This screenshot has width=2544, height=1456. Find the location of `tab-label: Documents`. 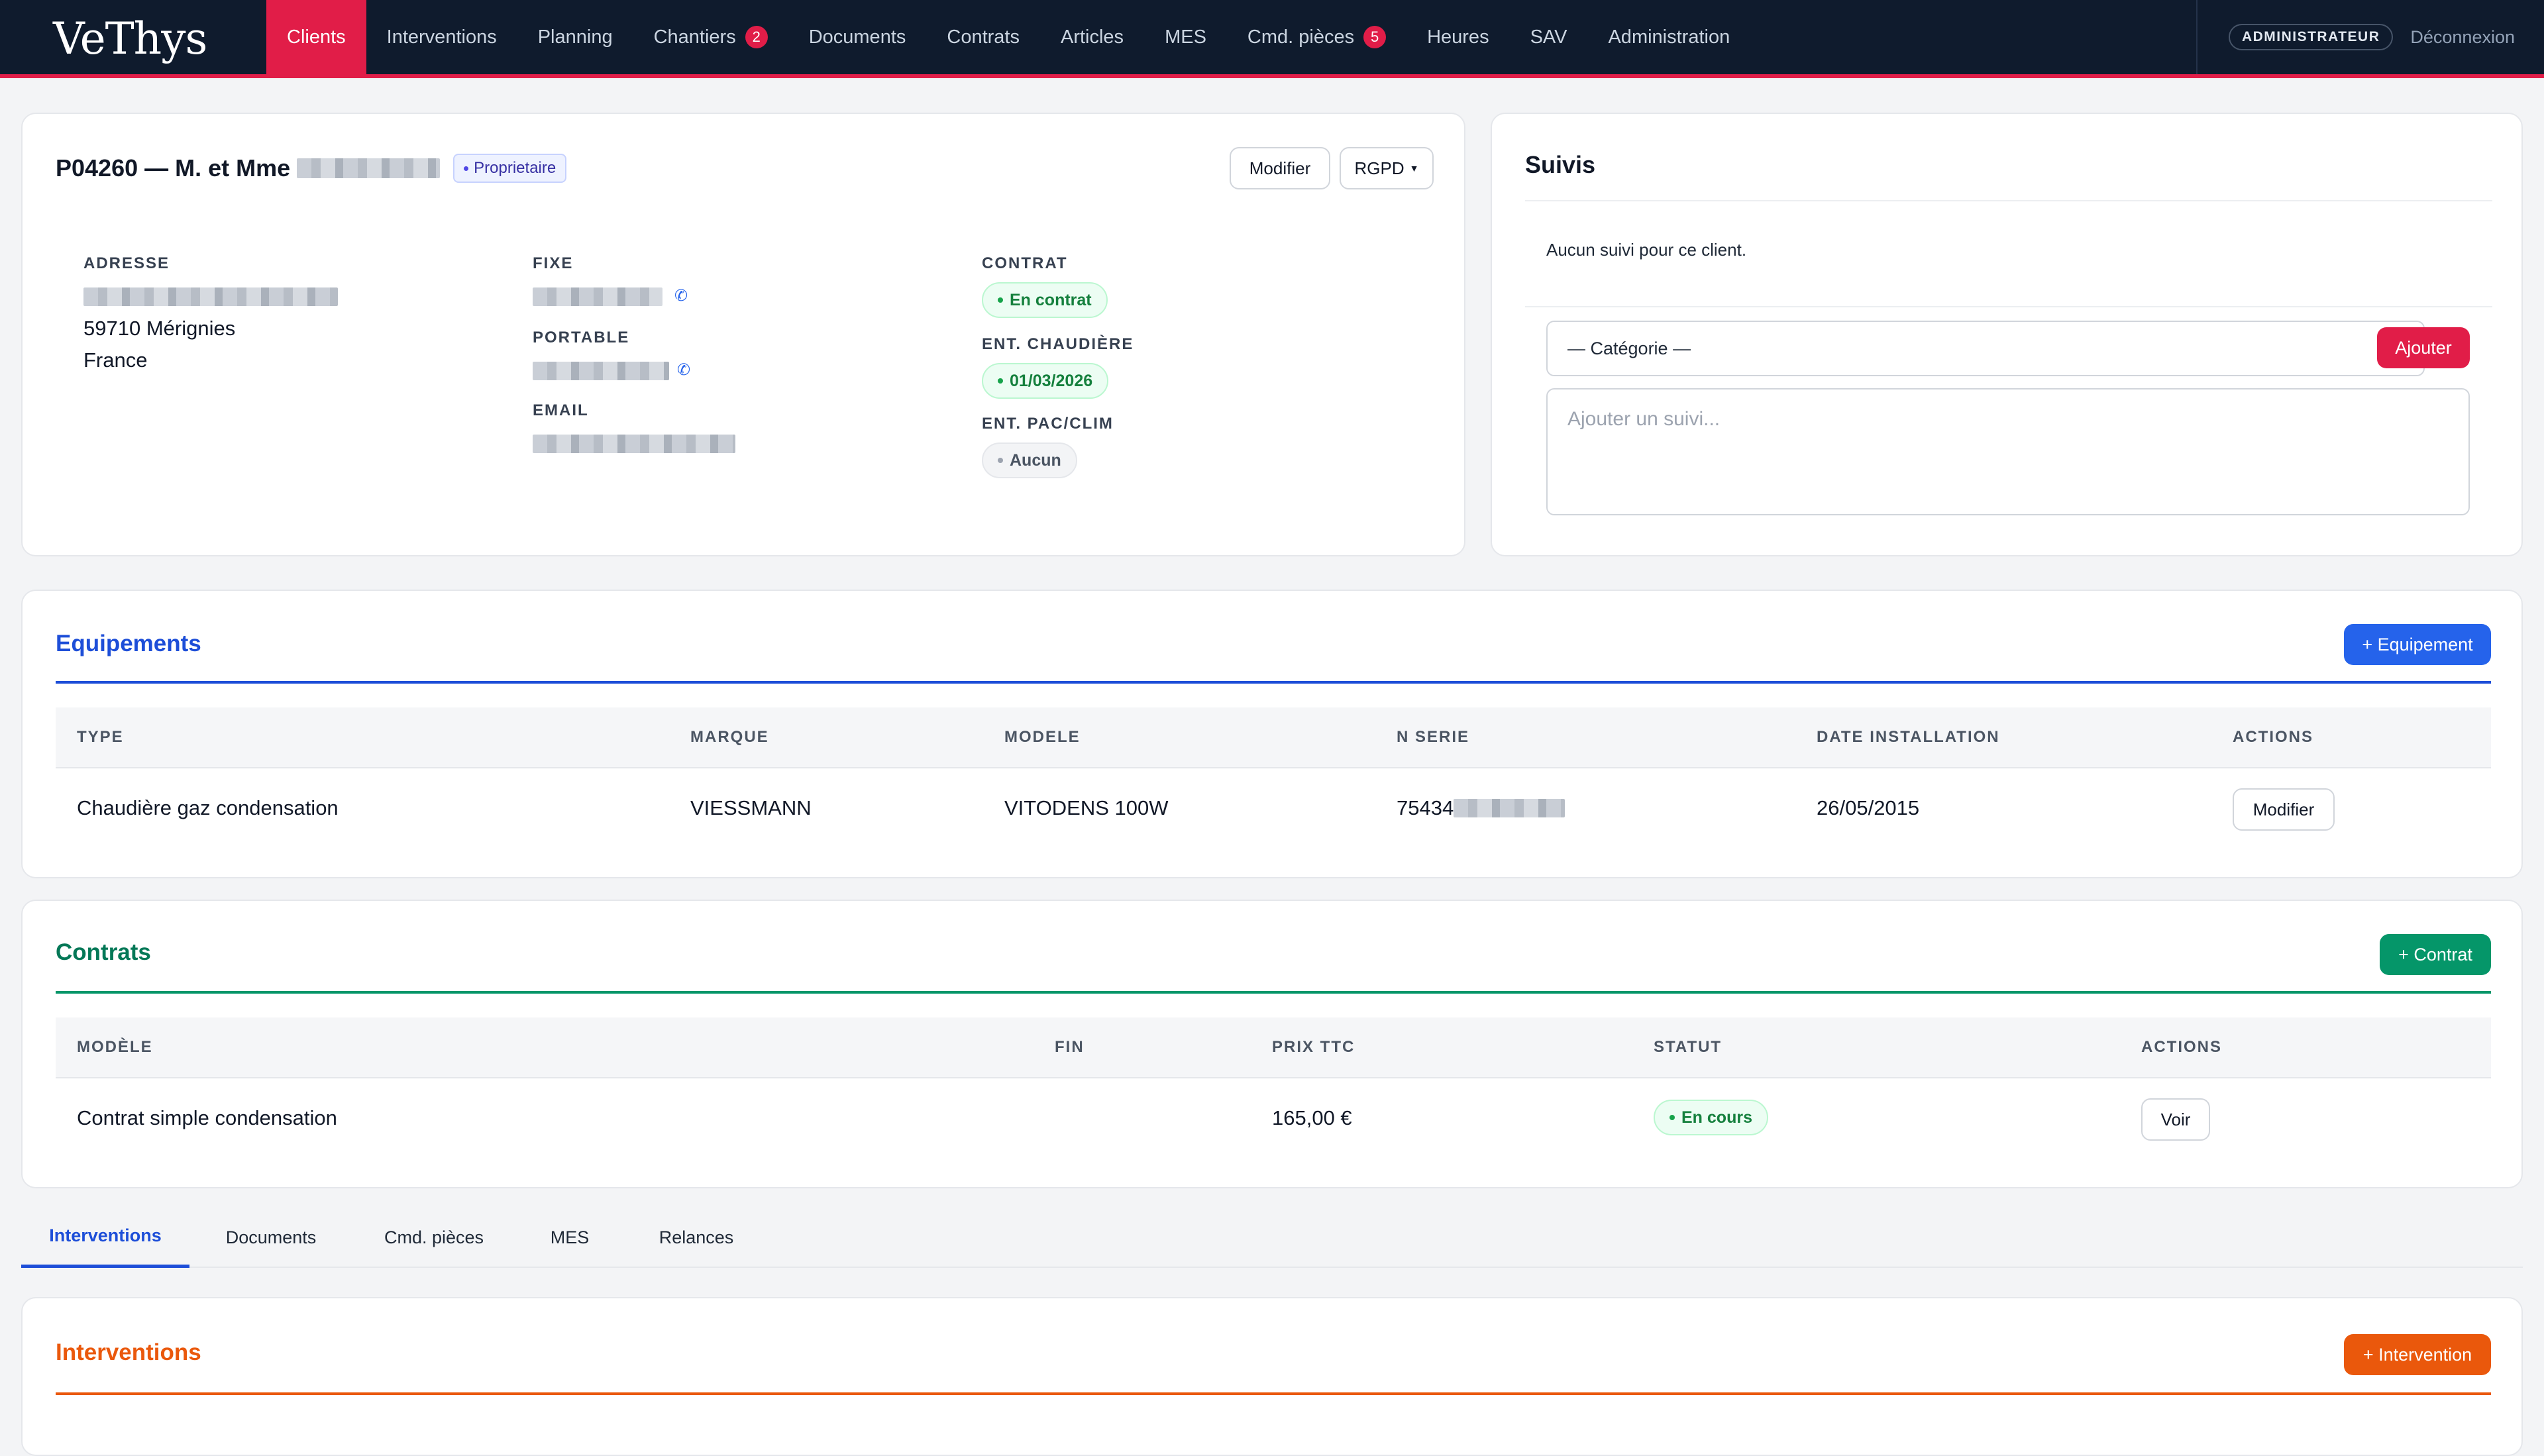

tab-label: Documents is located at coordinates (271, 1237).